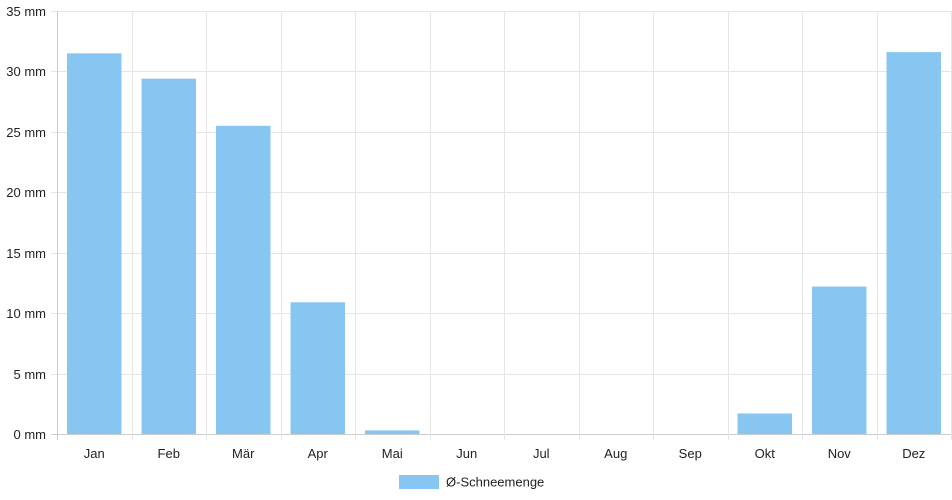  I want to click on x-tick-label: Apr, so click(318, 453).